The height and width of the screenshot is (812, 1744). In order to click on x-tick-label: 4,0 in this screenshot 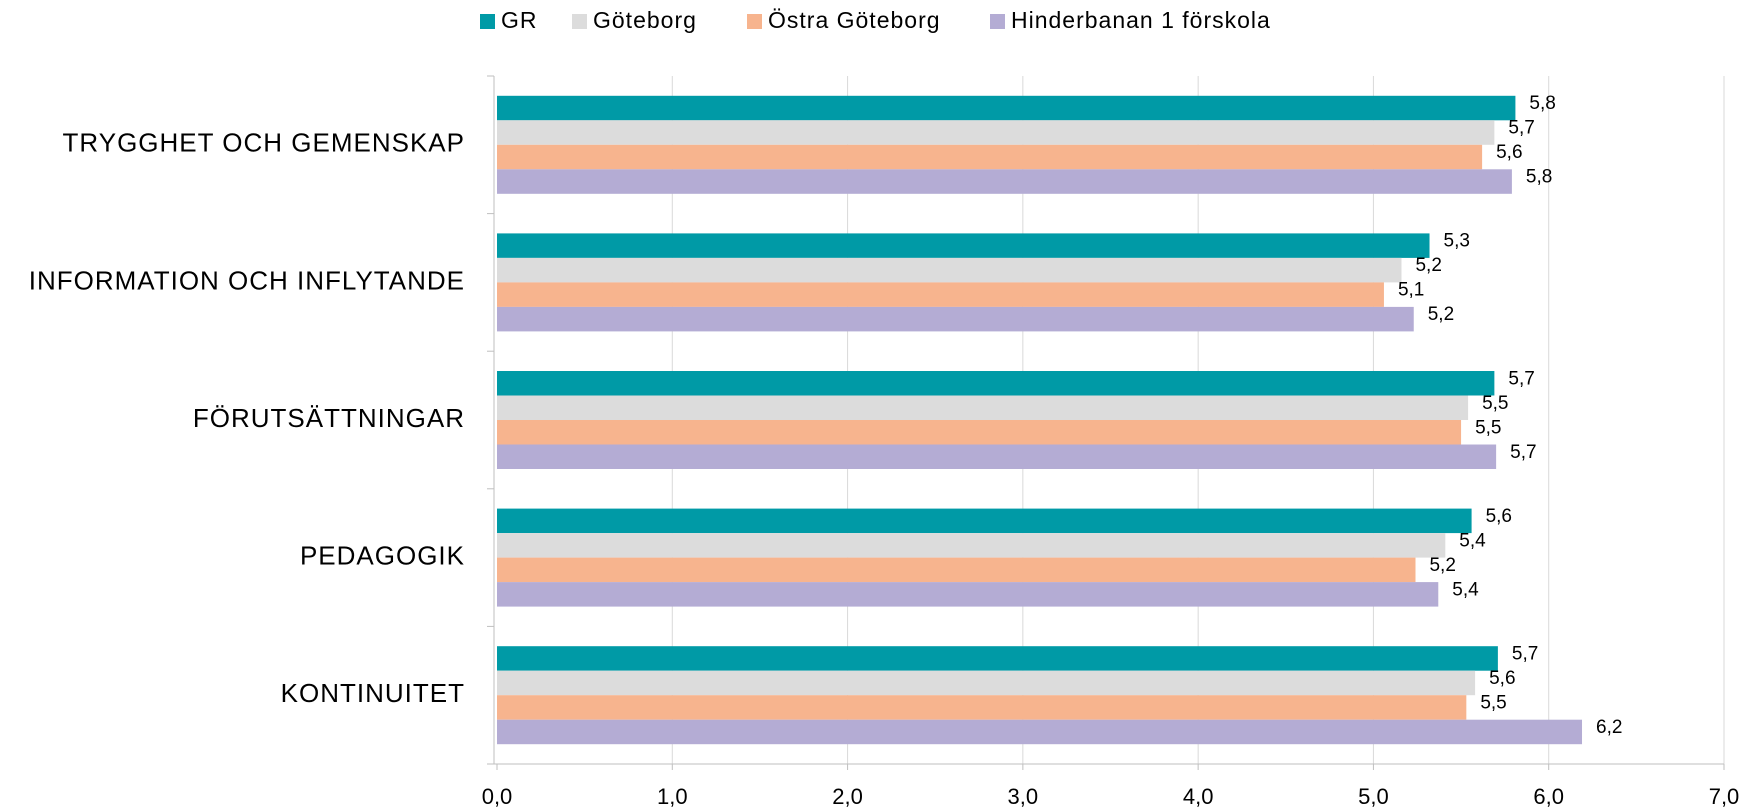, I will do `click(1198, 796)`.